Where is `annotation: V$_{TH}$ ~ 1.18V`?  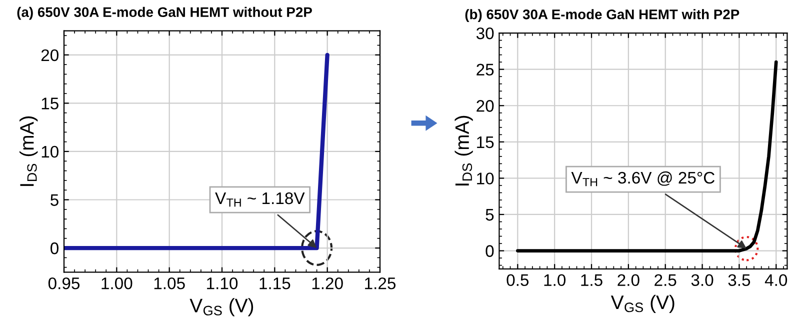 annotation: V$_{TH}$ ~ 1.18V is located at coordinates (260, 199).